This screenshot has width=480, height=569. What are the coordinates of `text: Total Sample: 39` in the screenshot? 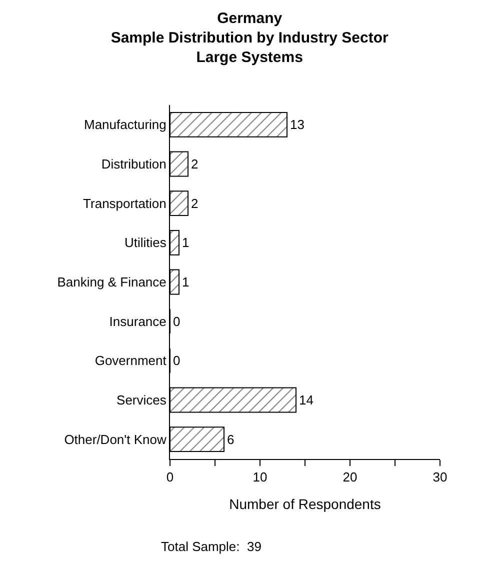 It's located at (211, 546).